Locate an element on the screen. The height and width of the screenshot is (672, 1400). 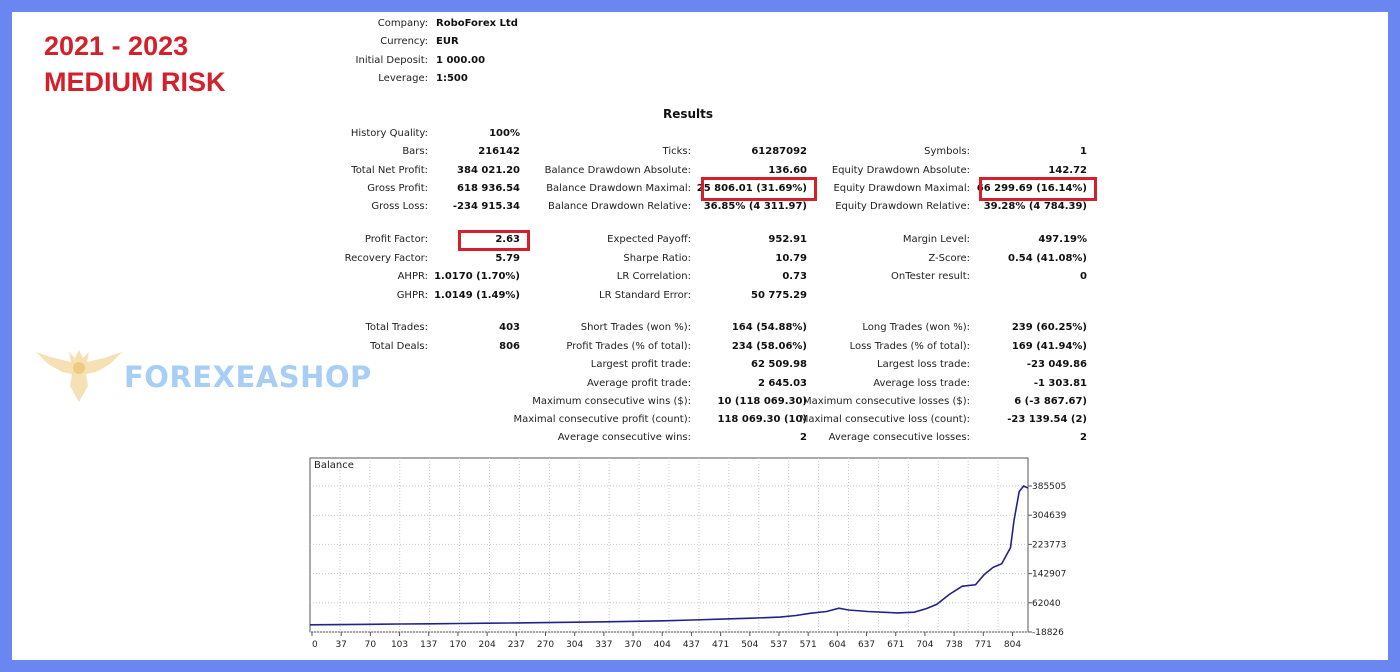
header-label: Initial Deposit: is located at coordinates (391, 60).